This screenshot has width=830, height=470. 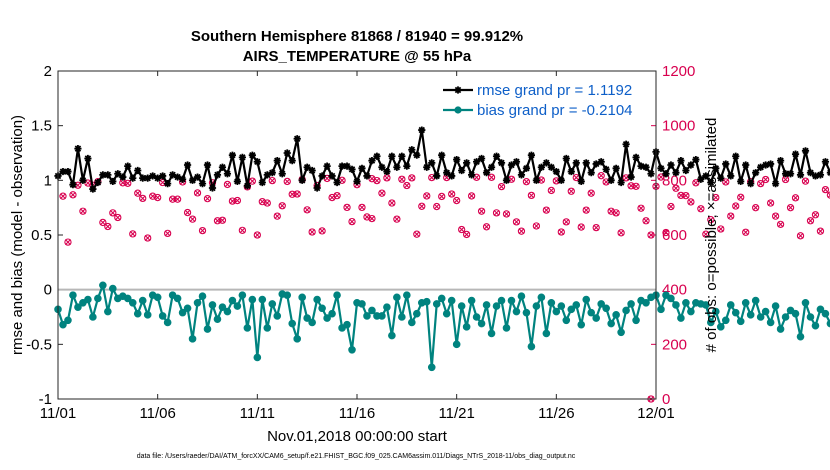 What do you see at coordinates (257, 413) in the screenshot?
I see `x-tick-label: 11/11` at bounding box center [257, 413].